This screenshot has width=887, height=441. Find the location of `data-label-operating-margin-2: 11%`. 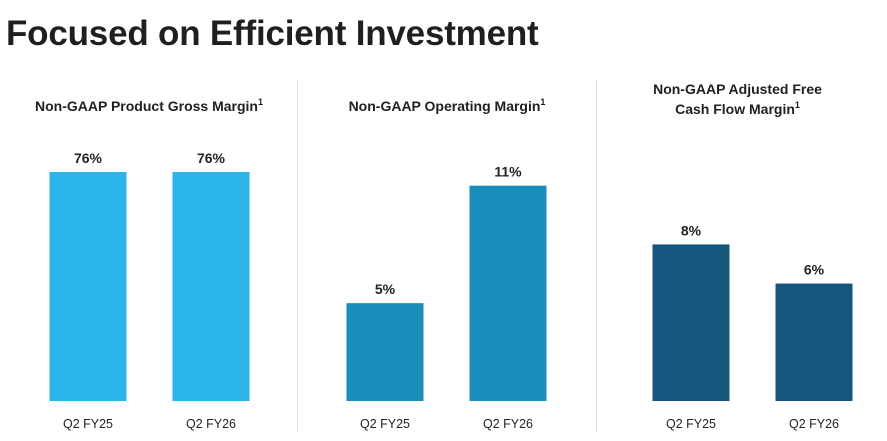

data-label-operating-margin-2: 11% is located at coordinates (508, 172).